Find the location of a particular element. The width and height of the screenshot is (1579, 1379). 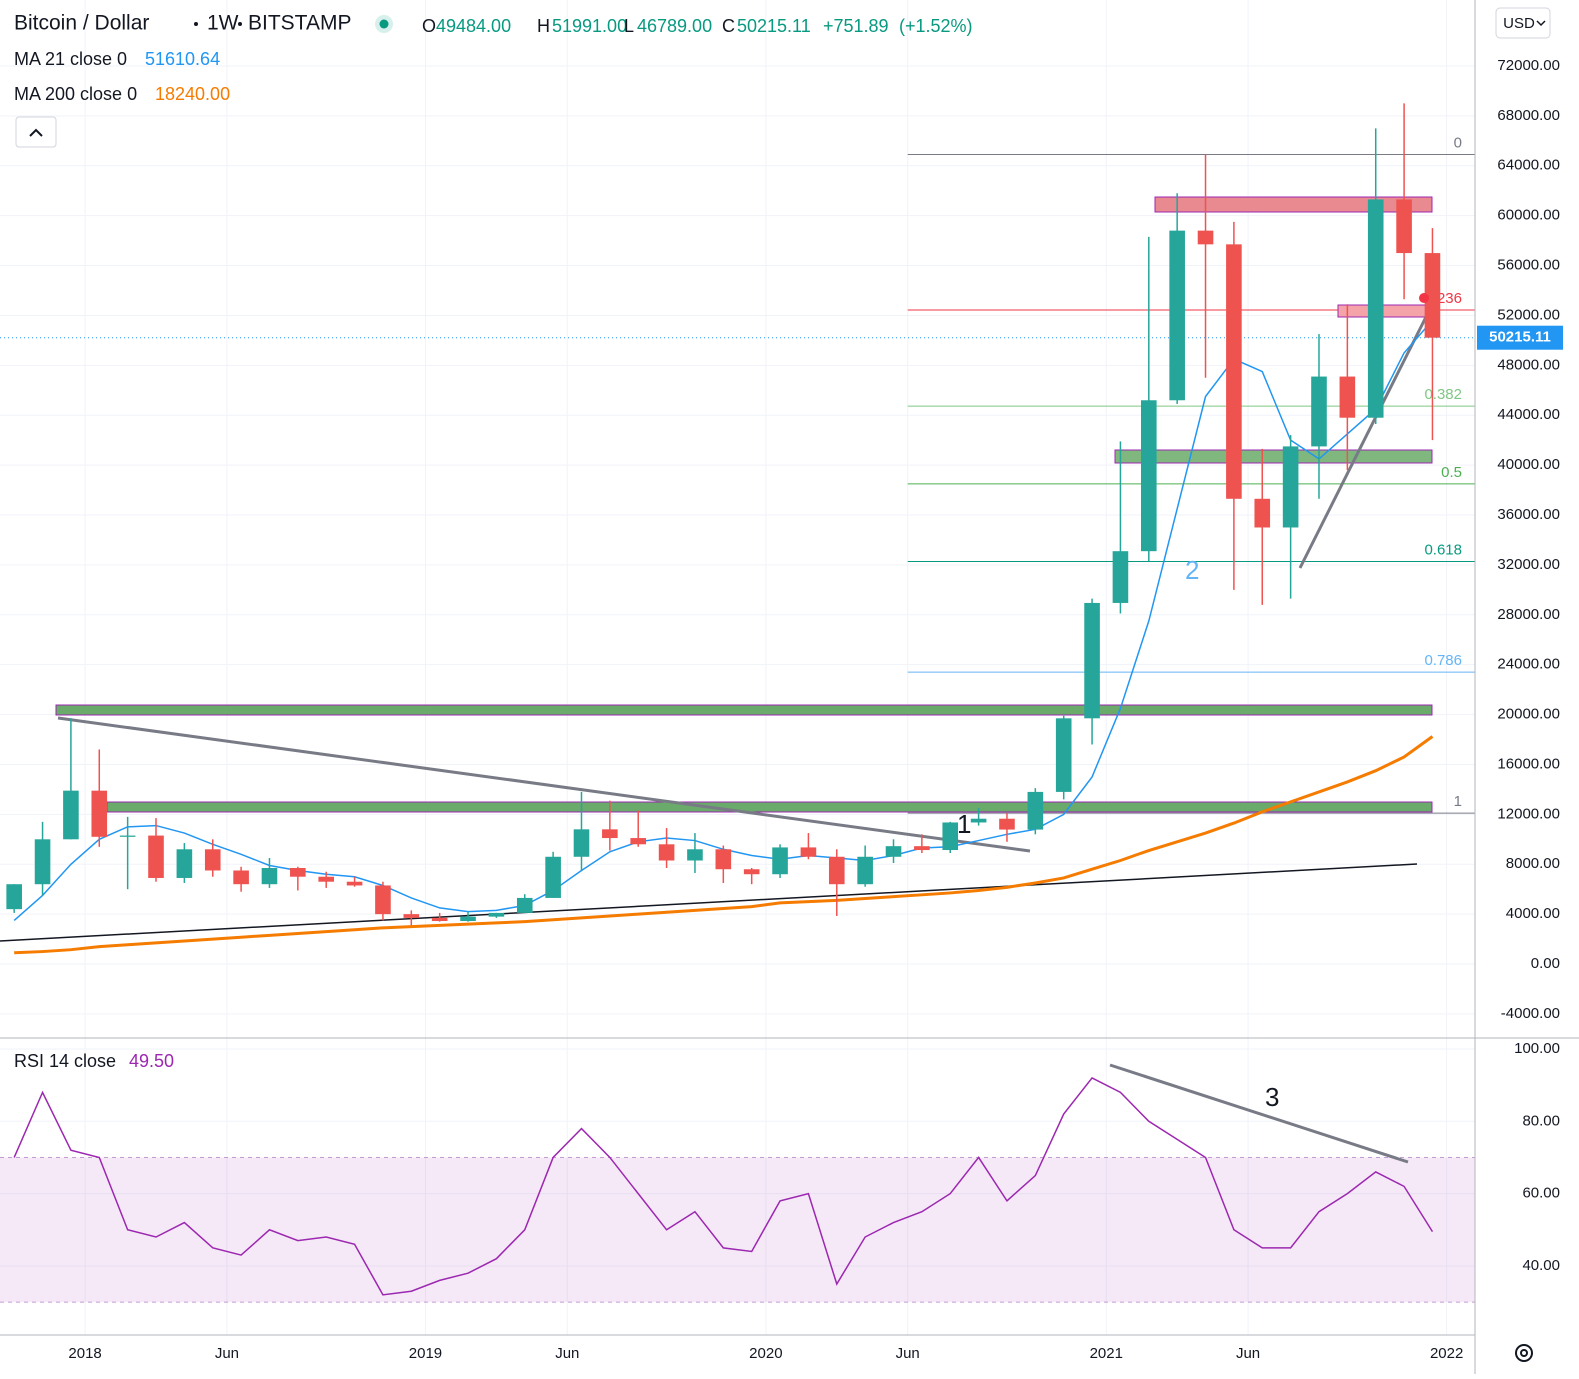

annotation: 3 is located at coordinates (1272, 1097).